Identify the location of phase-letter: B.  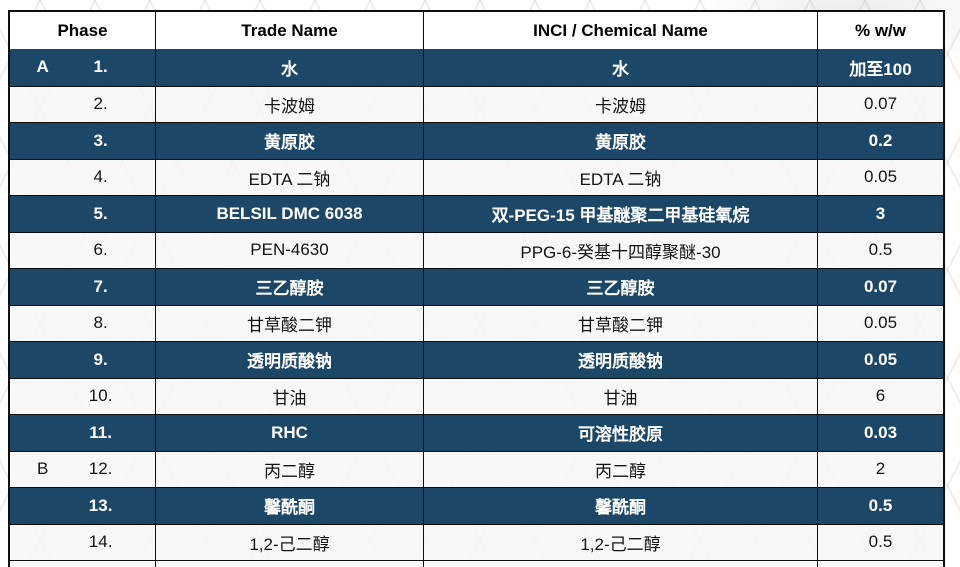
(42, 469).